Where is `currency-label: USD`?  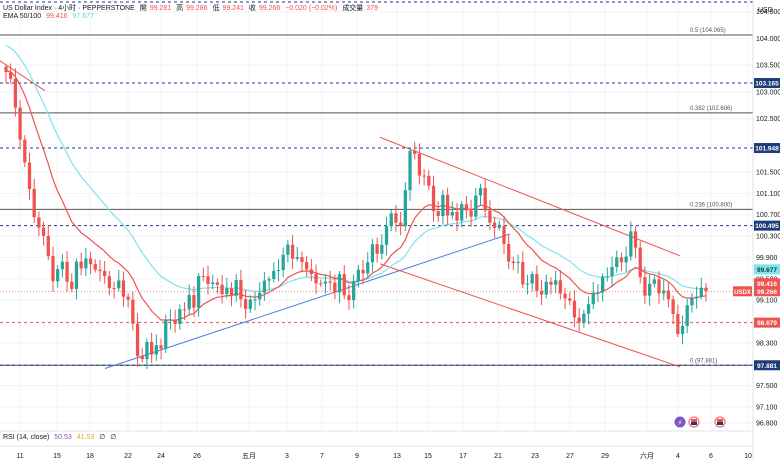
currency-label: USD is located at coordinates (765, 10).